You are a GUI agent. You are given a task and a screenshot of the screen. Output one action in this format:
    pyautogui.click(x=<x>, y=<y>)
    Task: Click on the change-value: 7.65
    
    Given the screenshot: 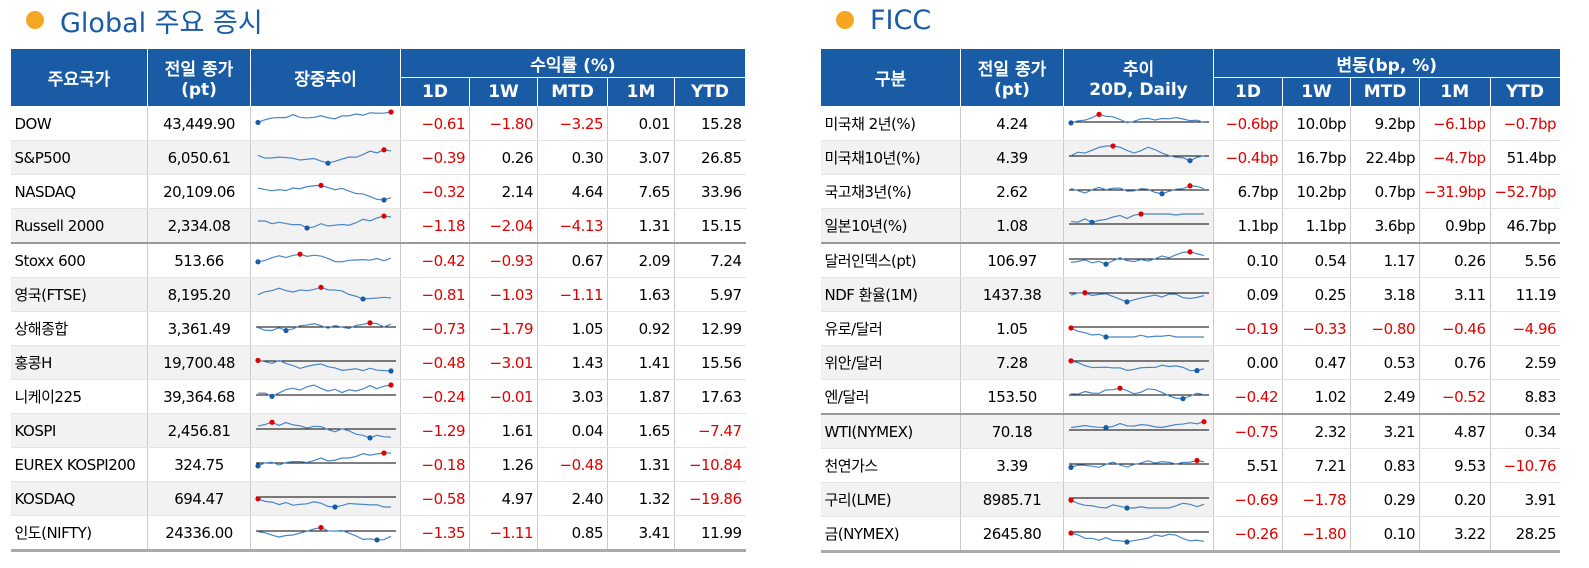 What is the action you would take?
    pyautogui.click(x=641, y=191)
    